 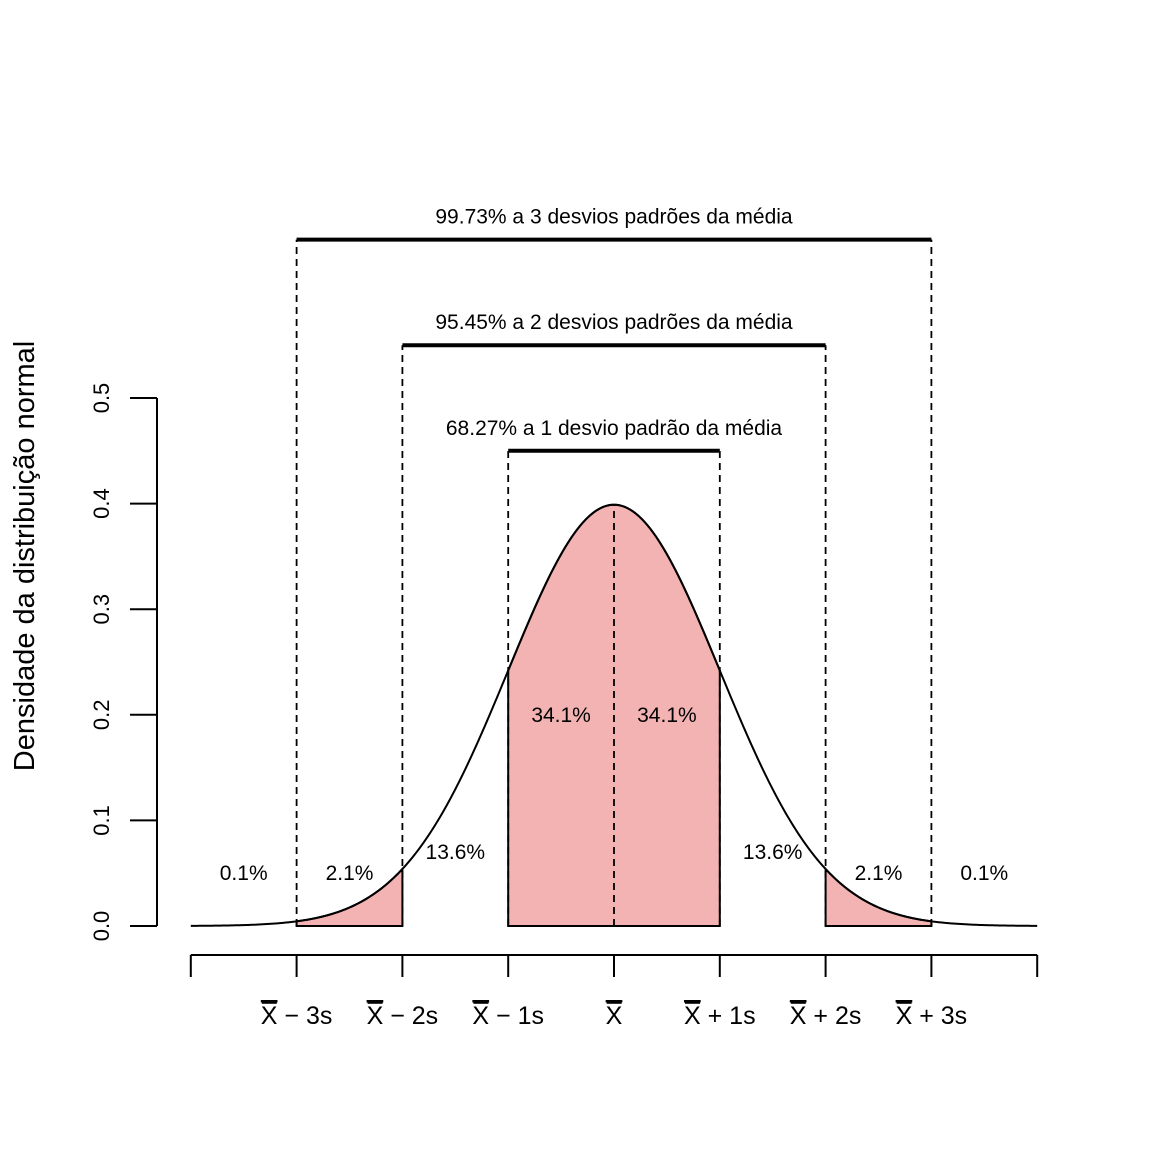 What do you see at coordinates (350, 873) in the screenshot?
I see `percent-label-1: 2.1%` at bounding box center [350, 873].